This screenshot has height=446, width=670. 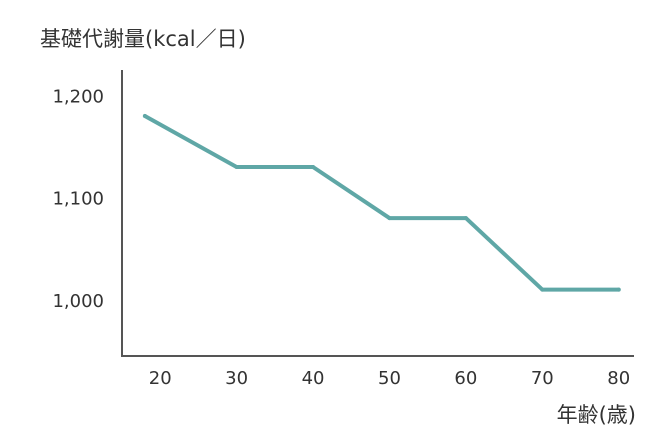 What do you see at coordinates (542, 378) in the screenshot?
I see `x-tick-label: 70` at bounding box center [542, 378].